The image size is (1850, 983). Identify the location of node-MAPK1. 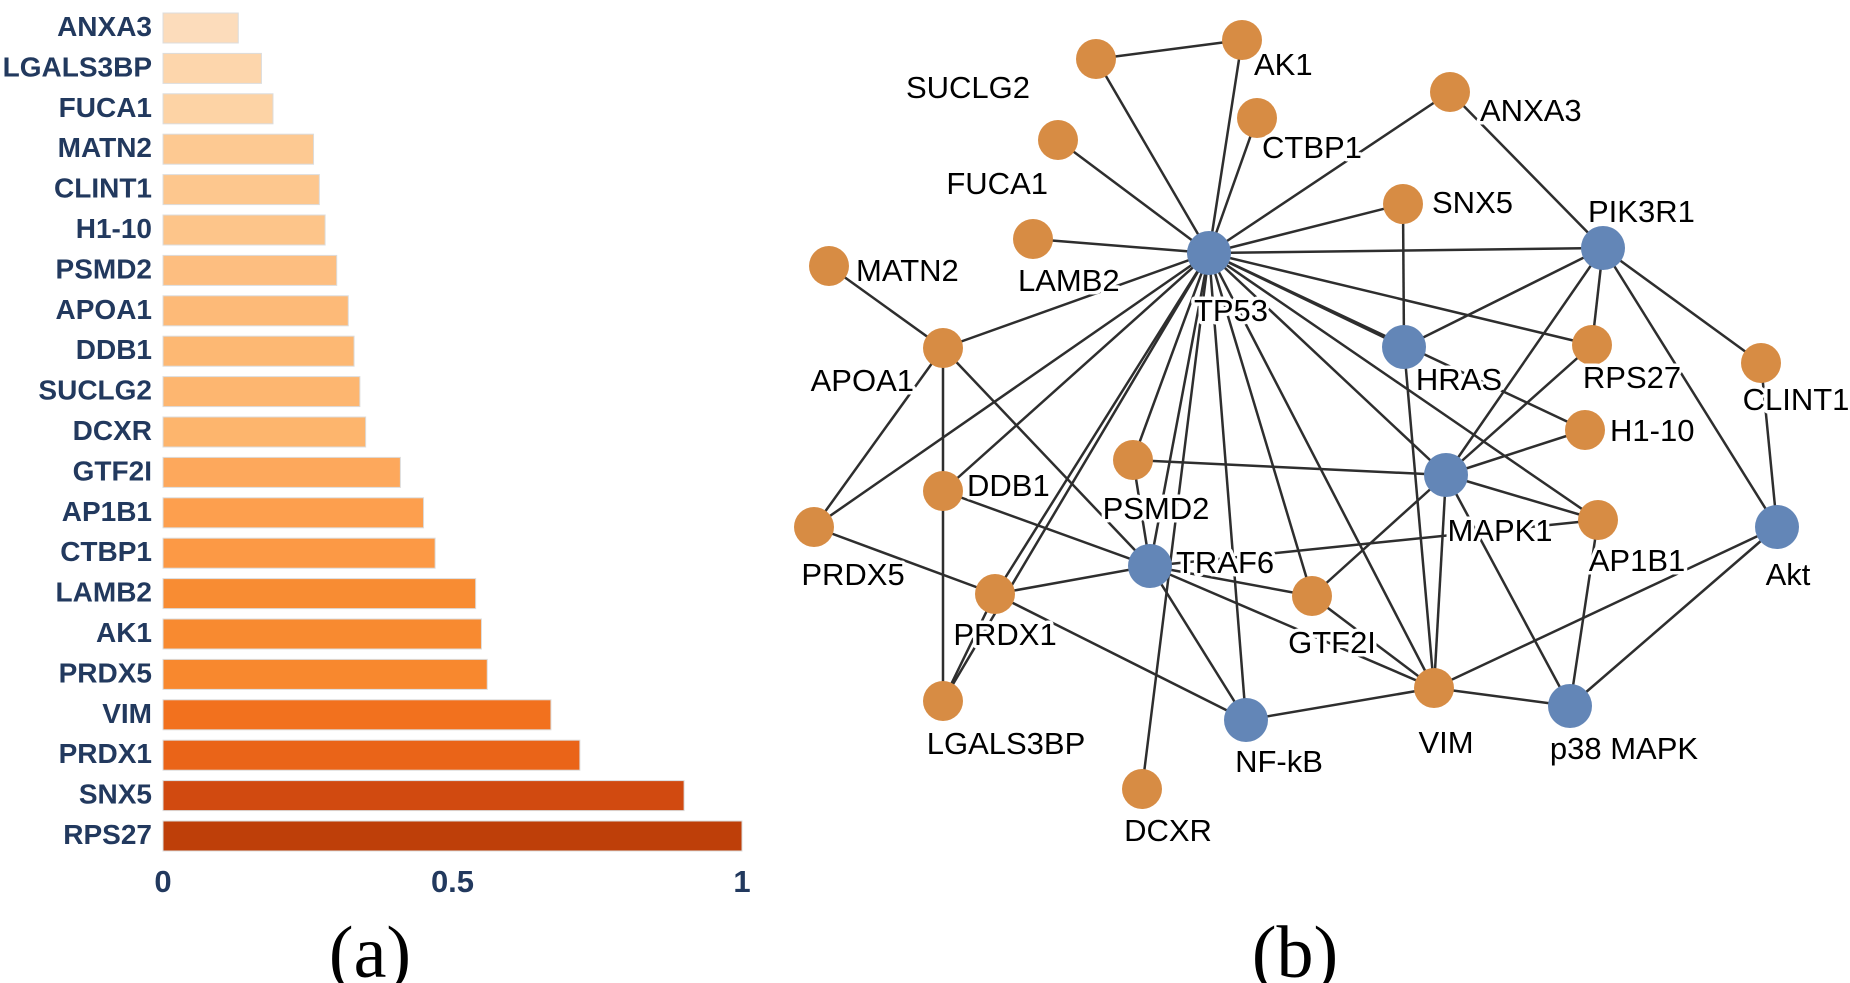
(1446, 475).